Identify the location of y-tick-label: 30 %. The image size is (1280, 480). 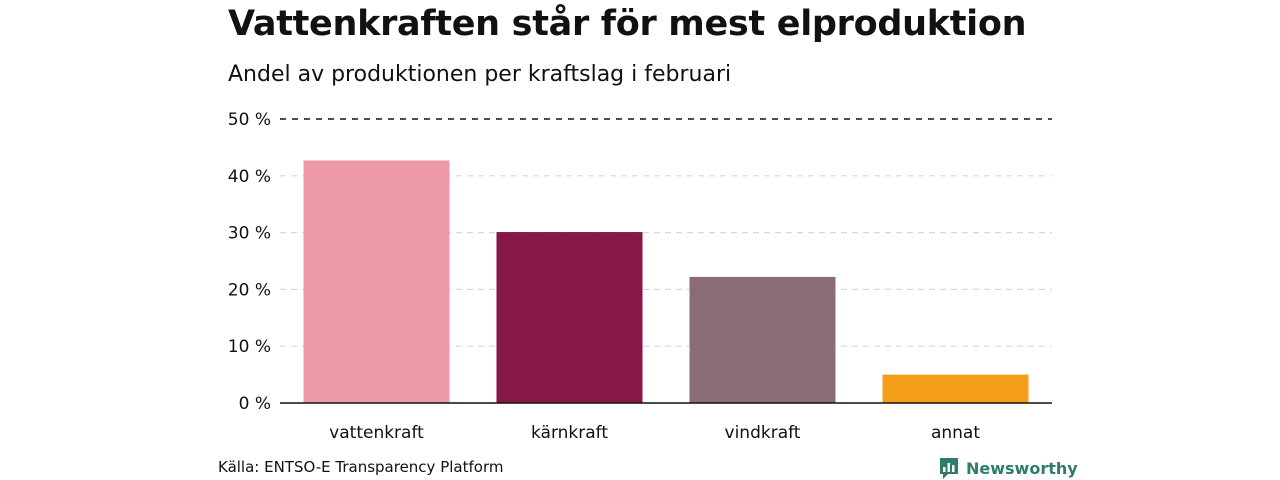
(249, 234).